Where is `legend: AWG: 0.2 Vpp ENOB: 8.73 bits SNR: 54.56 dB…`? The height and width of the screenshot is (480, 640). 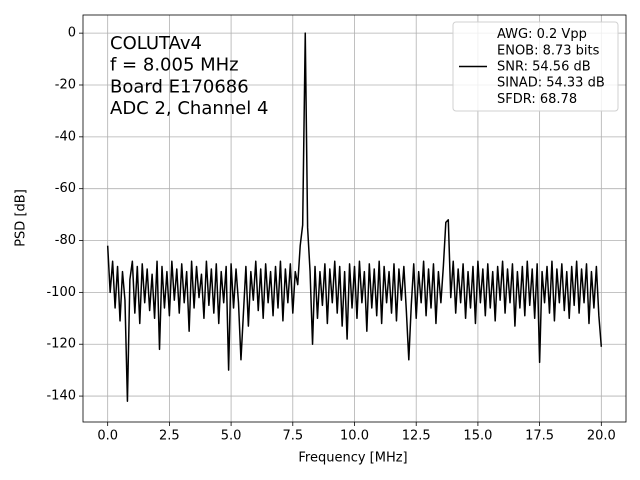
legend: AWG: 0.2 Vpp ENOB: 8.73 bits SNR: 54.56 dB… is located at coordinates (535, 66).